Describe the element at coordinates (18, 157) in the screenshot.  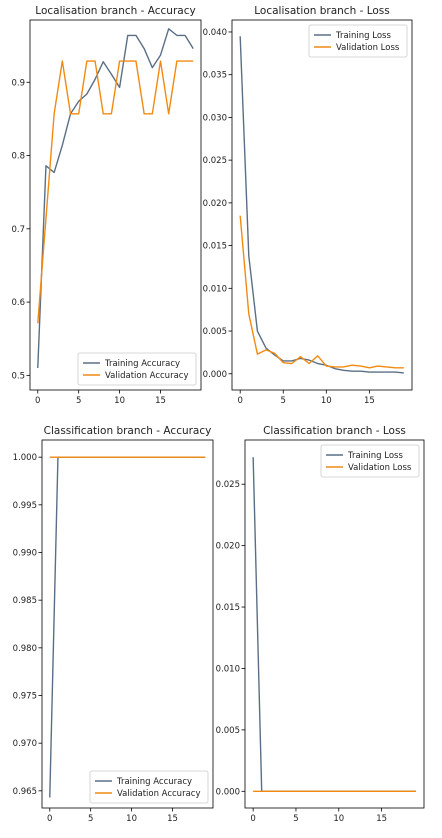
I see `y-tick-label: 0.8` at that location.